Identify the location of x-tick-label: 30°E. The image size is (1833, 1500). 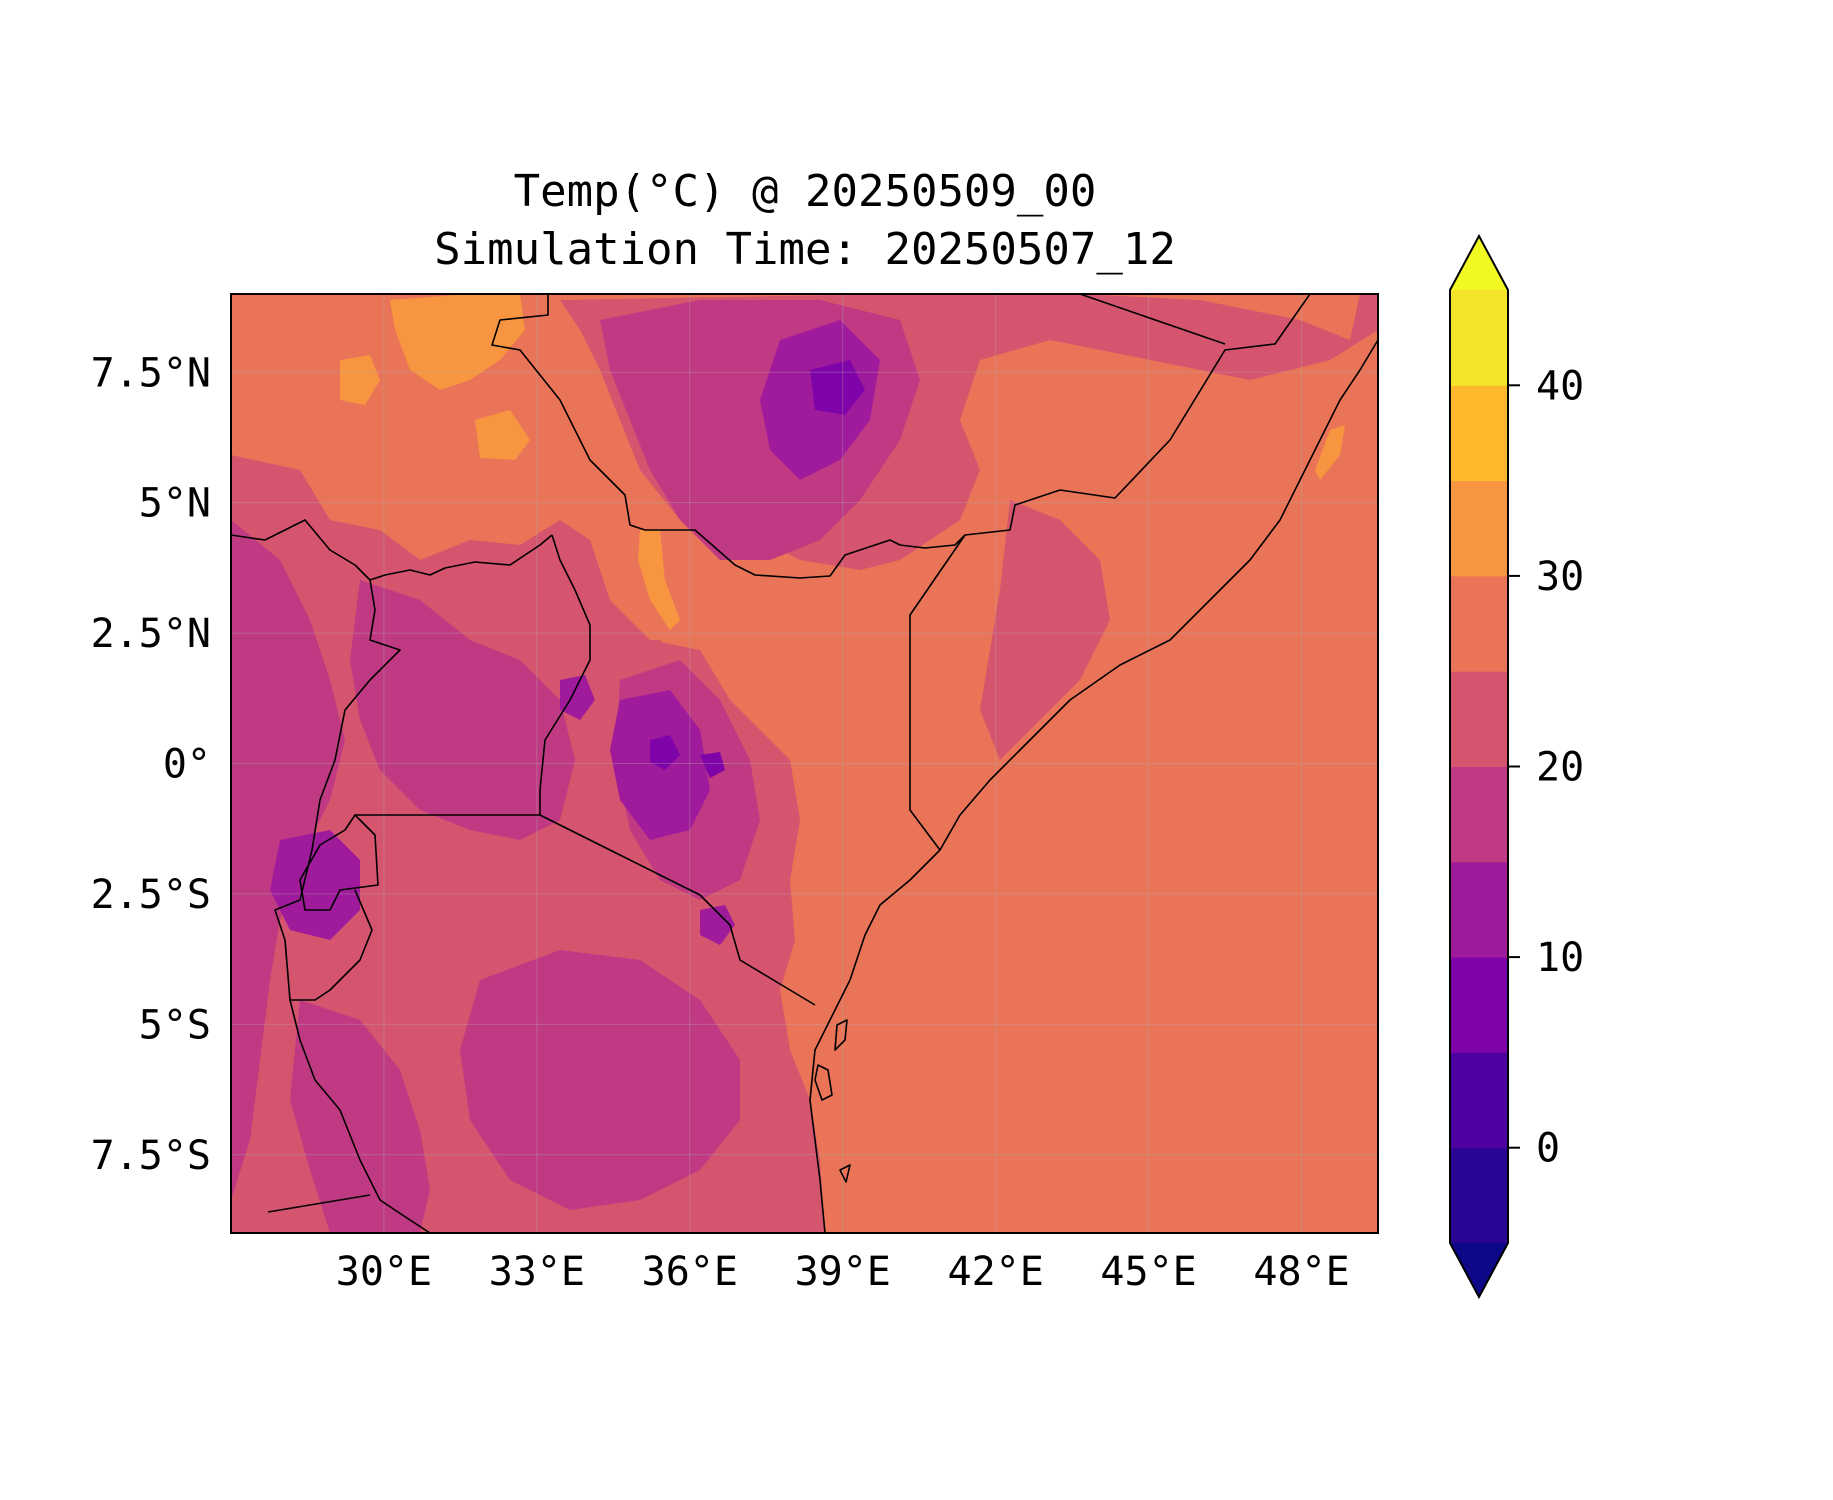
(384, 1272).